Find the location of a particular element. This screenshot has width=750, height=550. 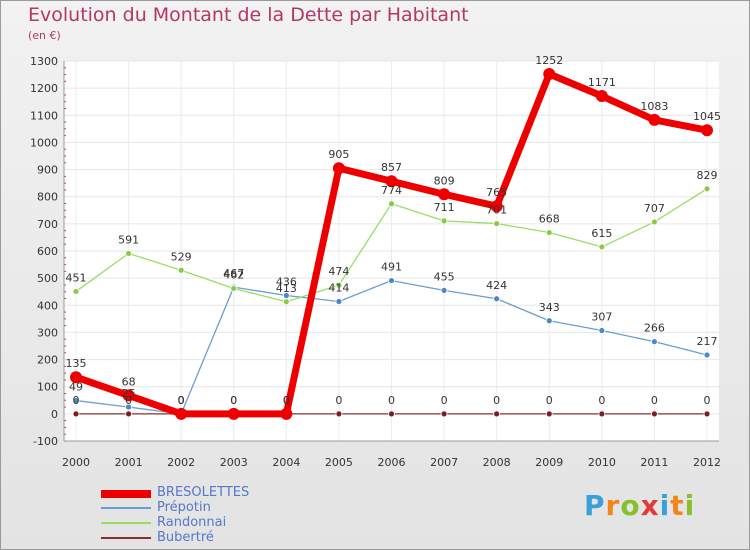

data-label: 451 is located at coordinates (76, 277).